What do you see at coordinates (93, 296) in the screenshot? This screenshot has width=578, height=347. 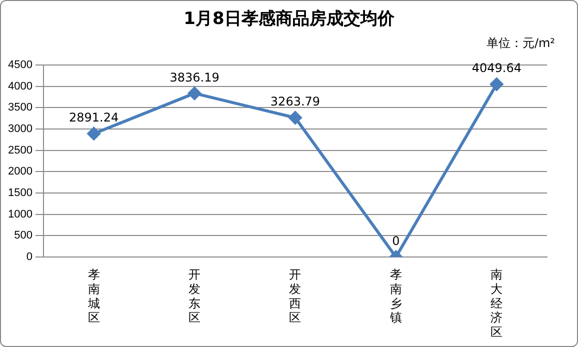 I see `x-tick-label: 孝南城区` at bounding box center [93, 296].